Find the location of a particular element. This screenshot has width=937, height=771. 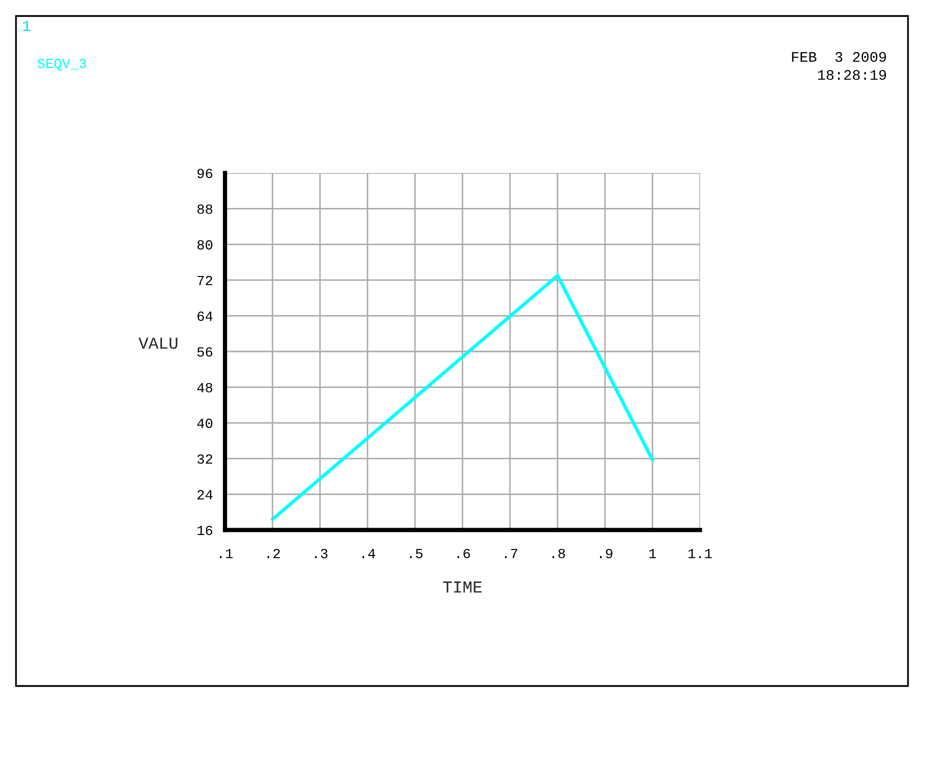

x-tick-label: .6 is located at coordinates (464, 553).